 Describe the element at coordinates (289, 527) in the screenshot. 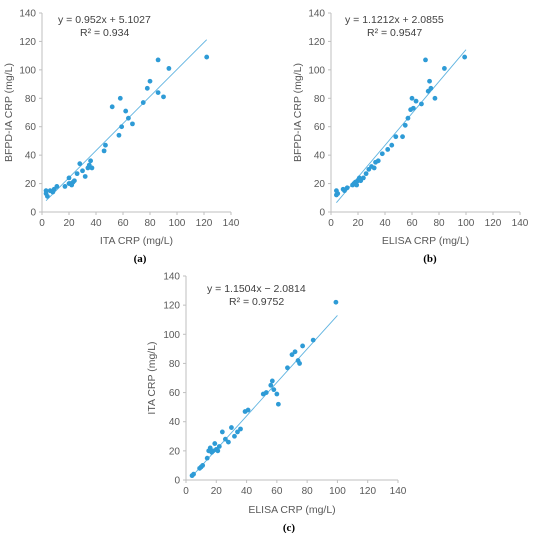

I see `panel-label: (c)` at that location.